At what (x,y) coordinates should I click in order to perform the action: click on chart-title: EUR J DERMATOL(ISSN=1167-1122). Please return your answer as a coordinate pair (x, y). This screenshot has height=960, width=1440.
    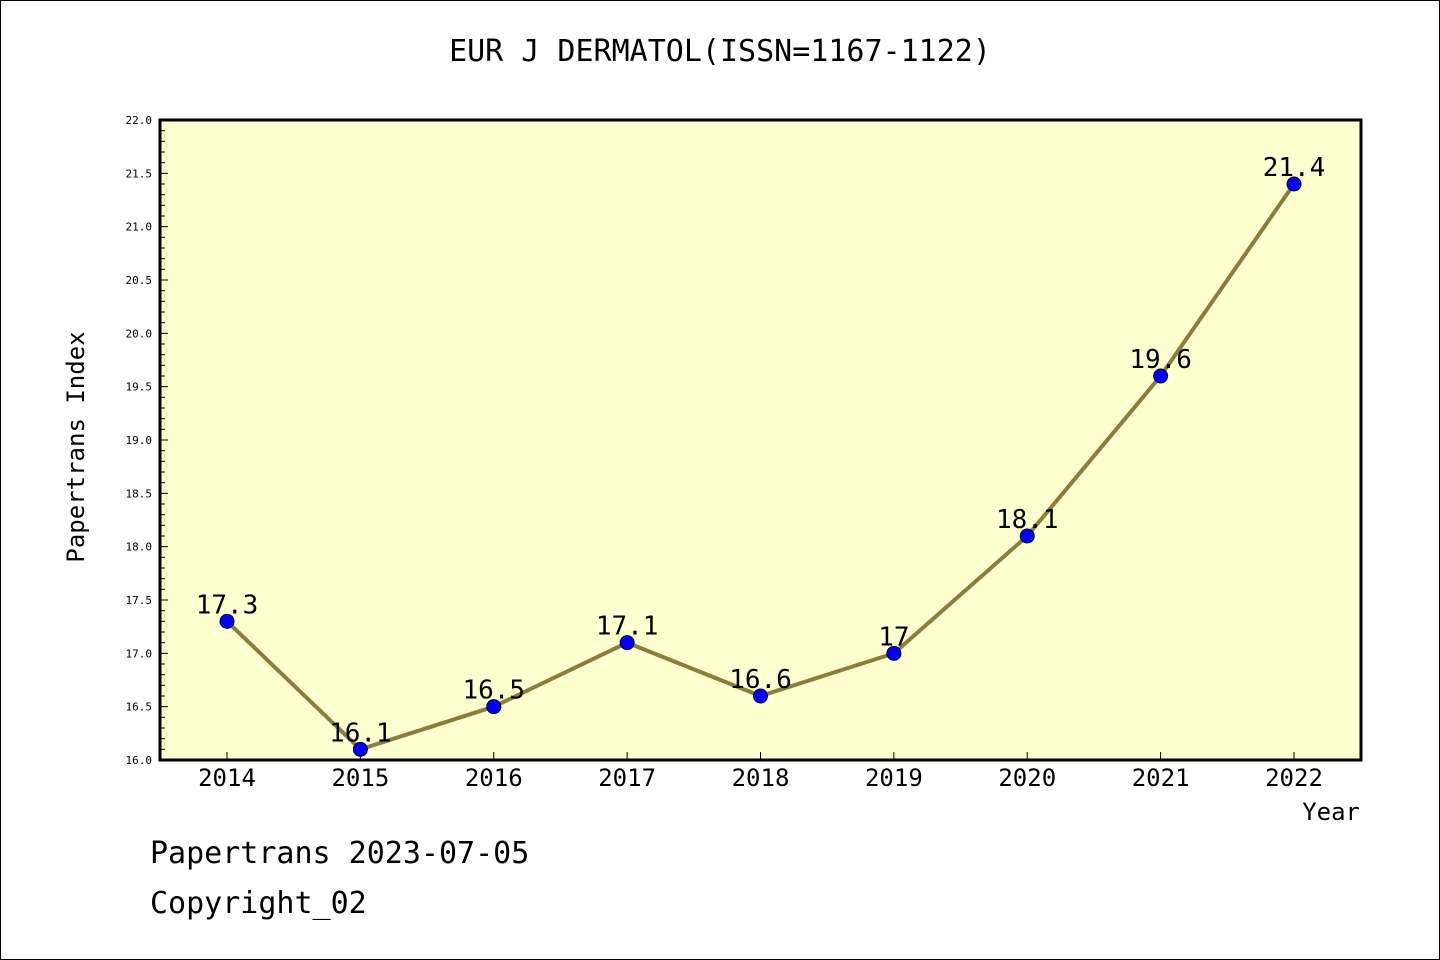
    Looking at the image, I should click on (720, 51).